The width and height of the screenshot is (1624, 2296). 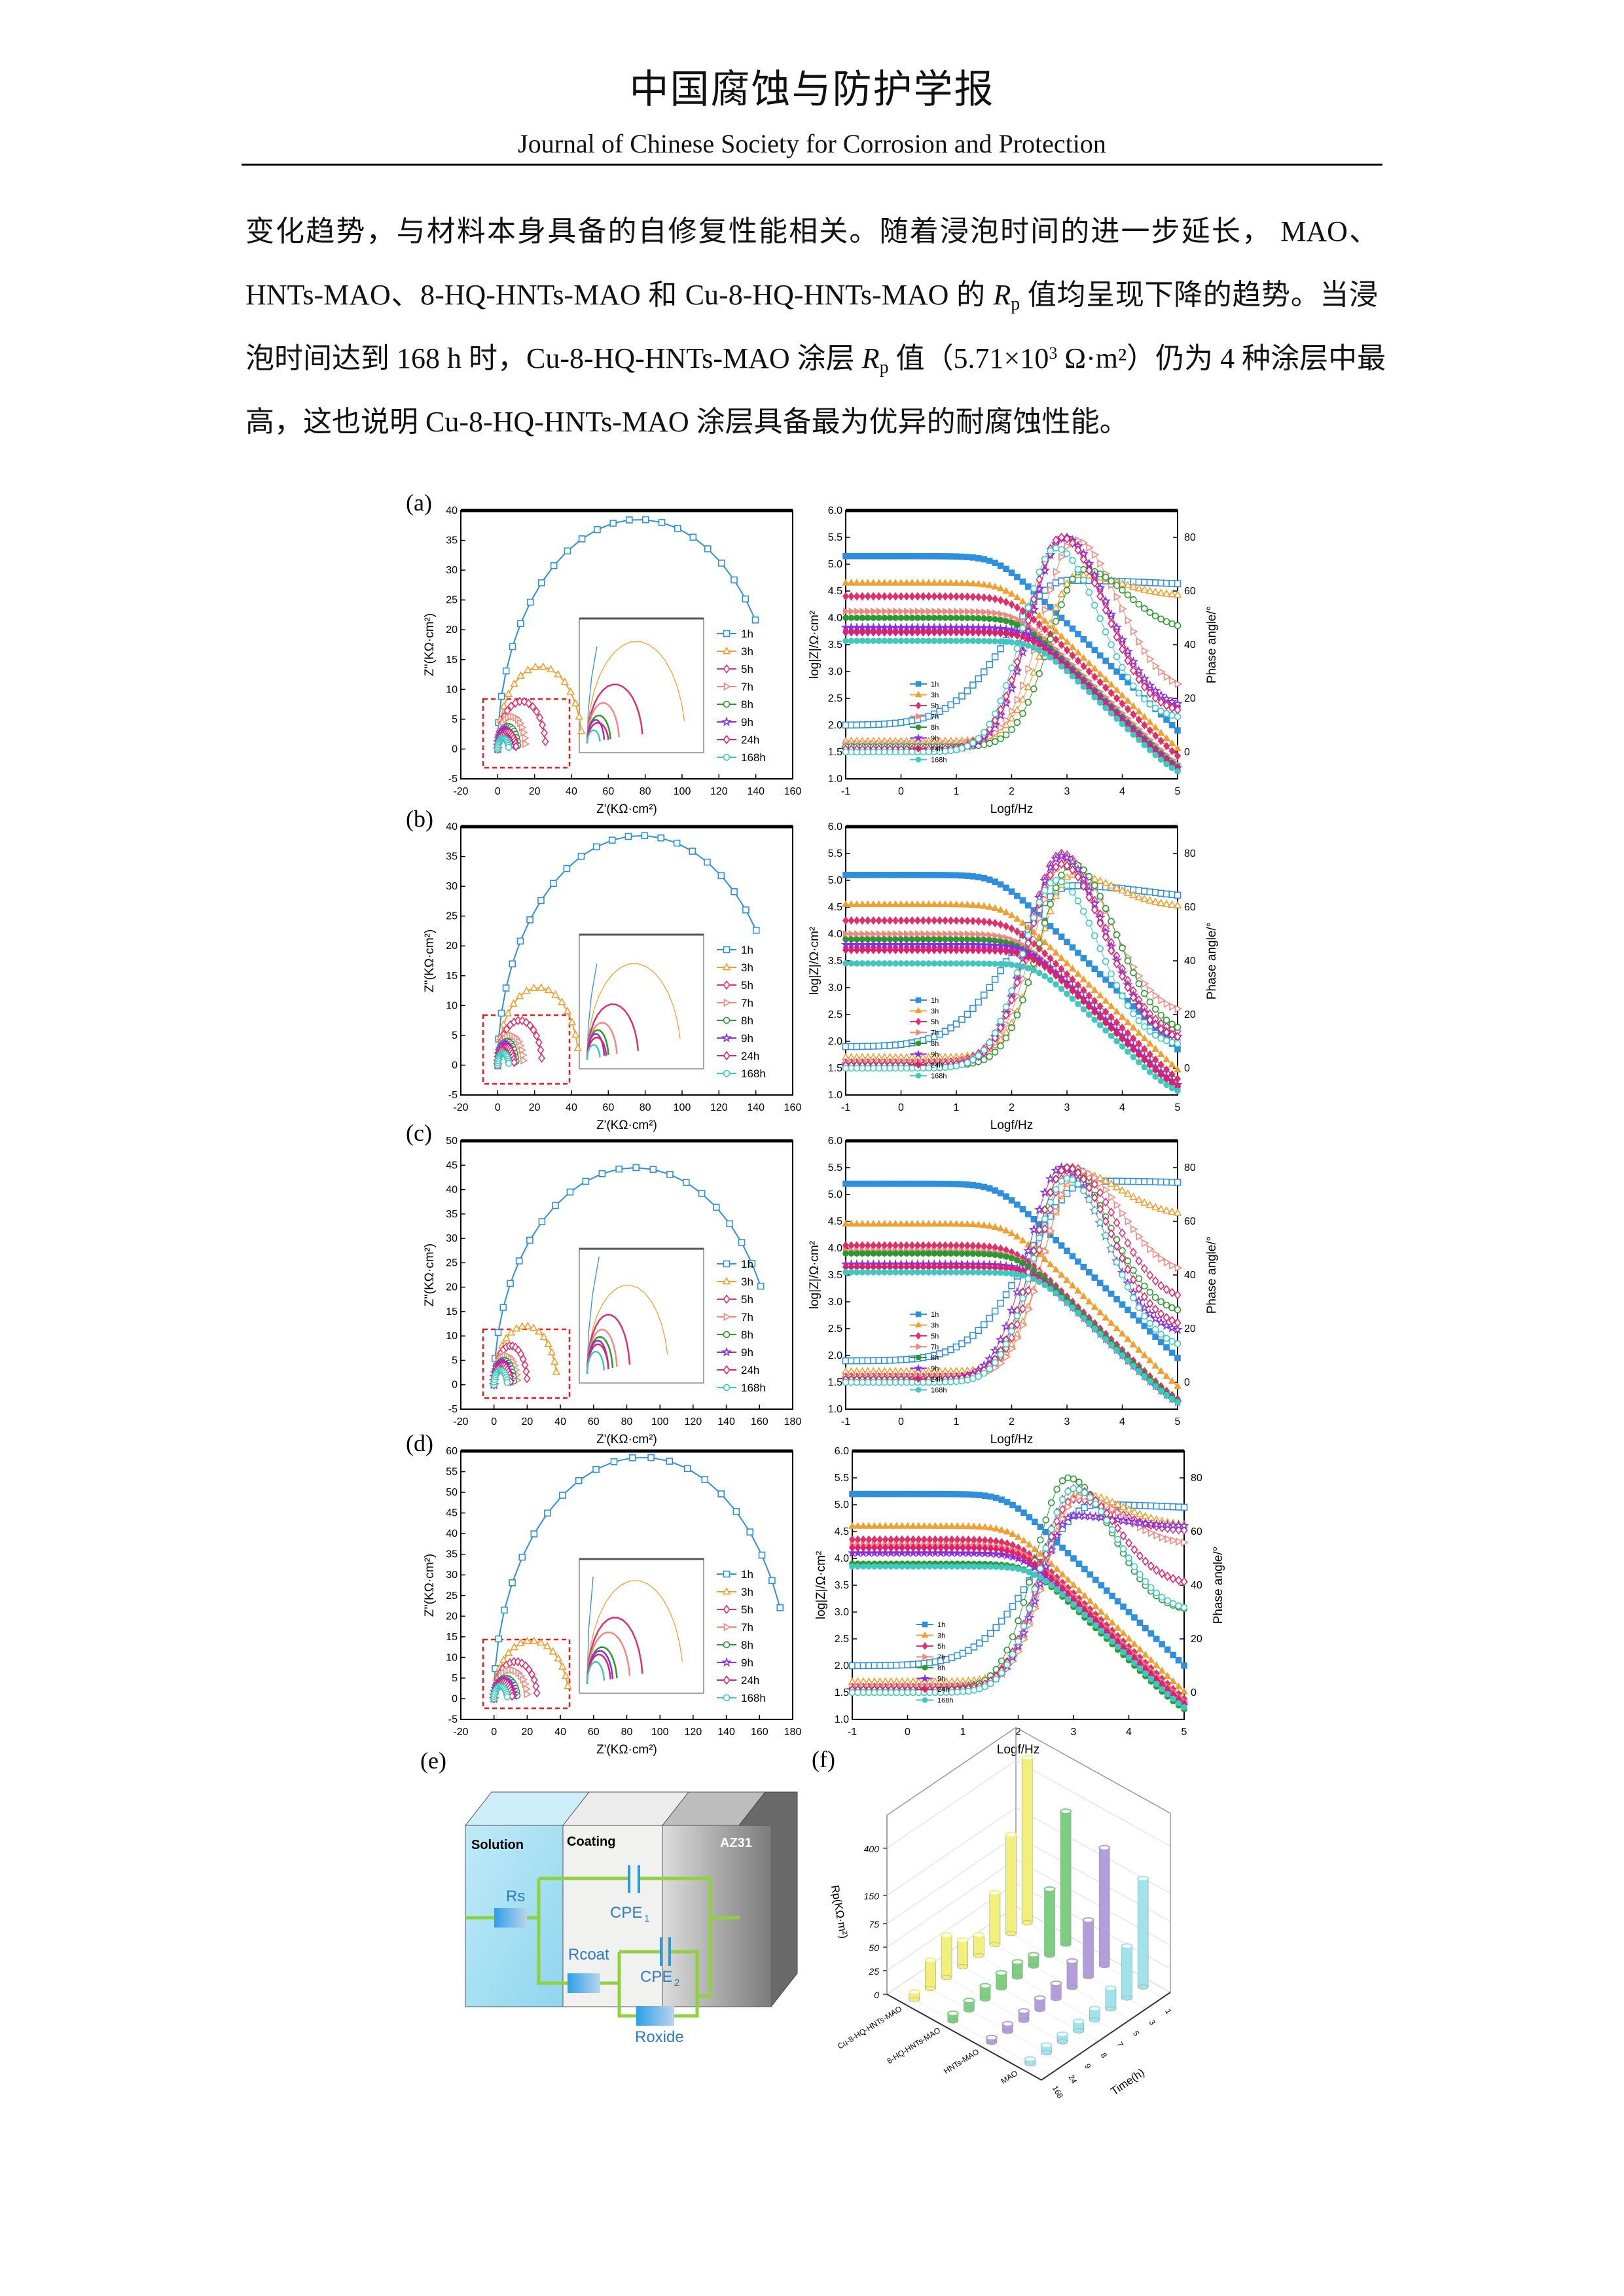 What do you see at coordinates (452, 1472) in the screenshot?
I see `y-tick-label: 55` at bounding box center [452, 1472].